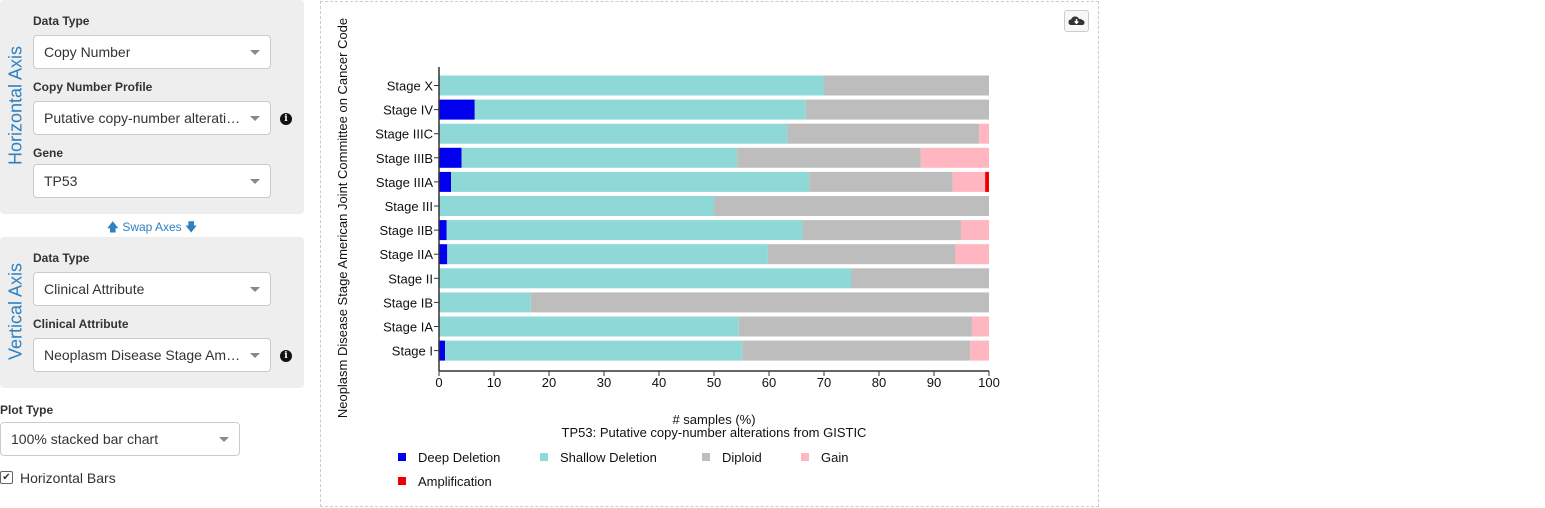 Image resolution: width=1545 pixels, height=508 pixels. Describe the element at coordinates (61, 258) in the screenshot. I see `v-data-type-label: Data Type` at that location.